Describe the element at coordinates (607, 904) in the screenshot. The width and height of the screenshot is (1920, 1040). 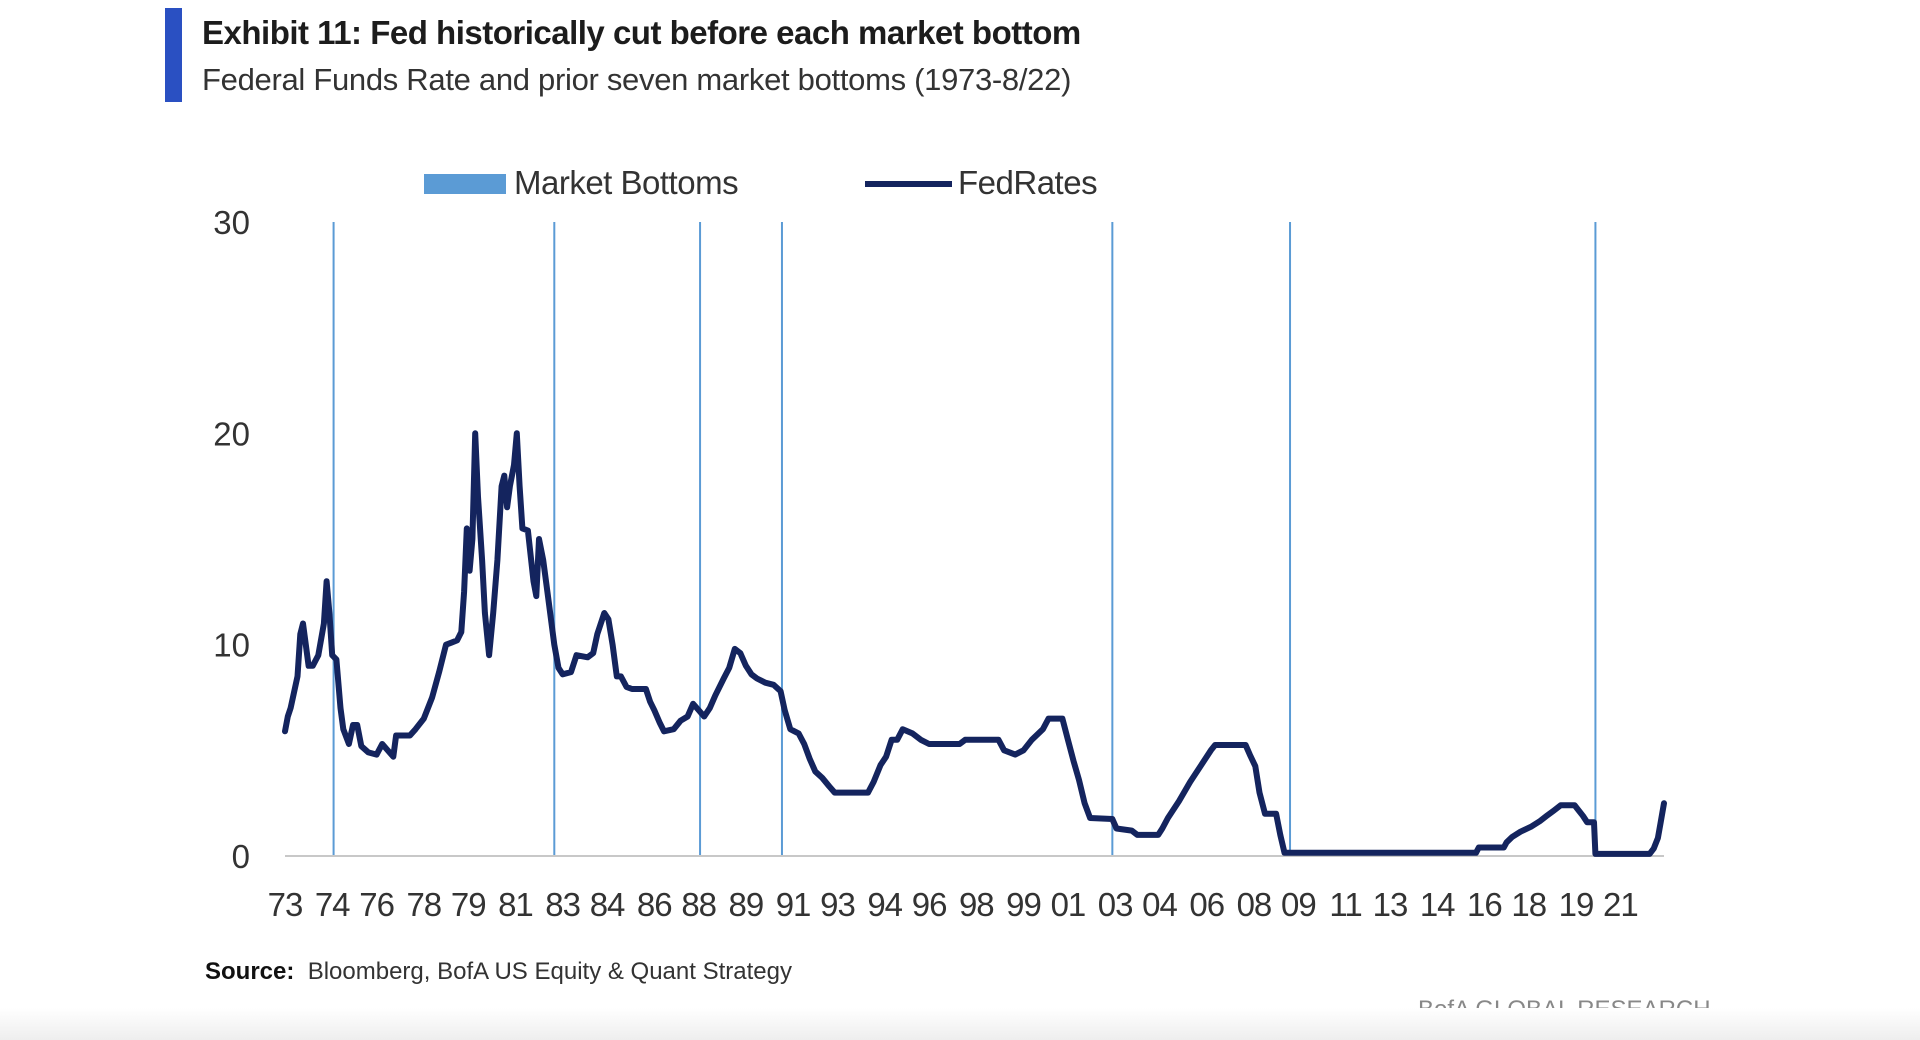
I see `x-tick-label: 84` at that location.